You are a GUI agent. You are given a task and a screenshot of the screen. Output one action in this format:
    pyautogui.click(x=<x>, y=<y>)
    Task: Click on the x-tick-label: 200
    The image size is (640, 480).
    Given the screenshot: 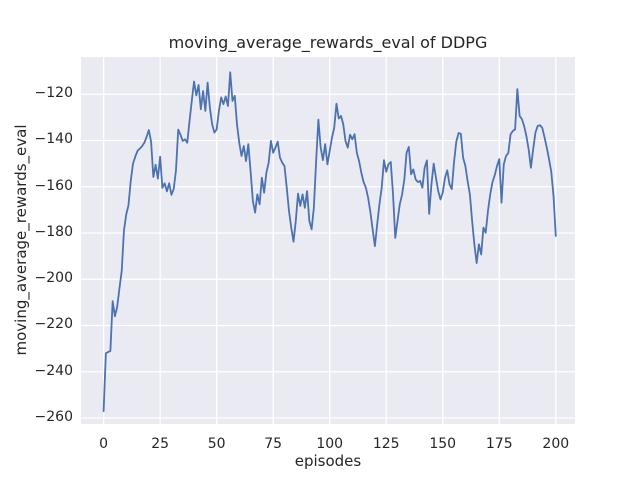 What is the action you would take?
    pyautogui.click(x=556, y=444)
    